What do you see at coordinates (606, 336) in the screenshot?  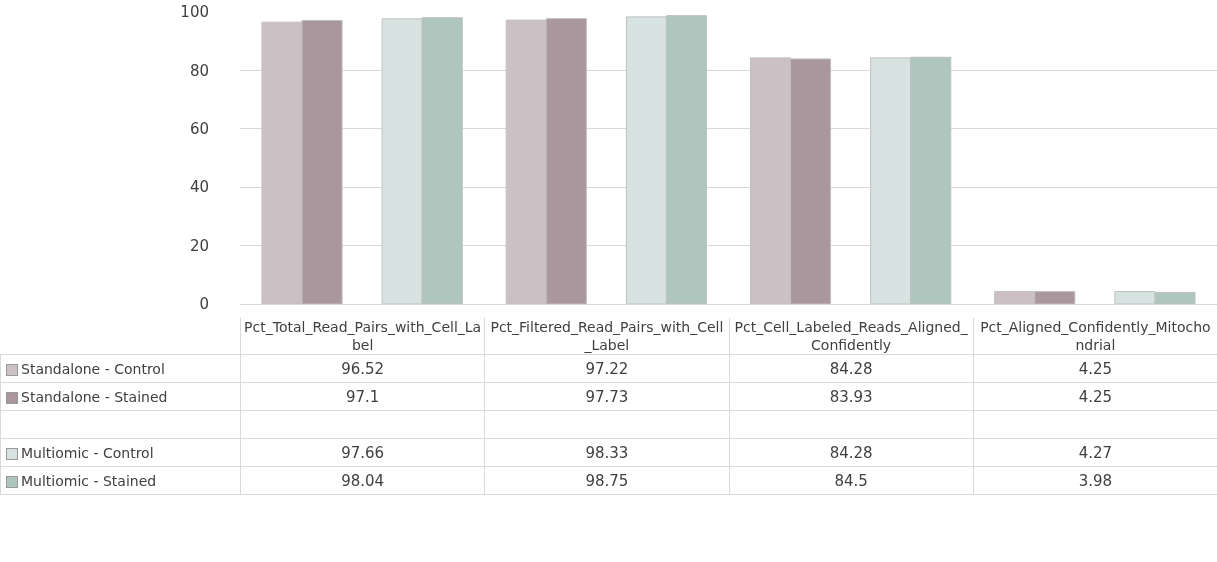 I see `x-tick-label: Pct_Filtered_Read_Pairs_with_Cell_Label` at bounding box center [606, 336].